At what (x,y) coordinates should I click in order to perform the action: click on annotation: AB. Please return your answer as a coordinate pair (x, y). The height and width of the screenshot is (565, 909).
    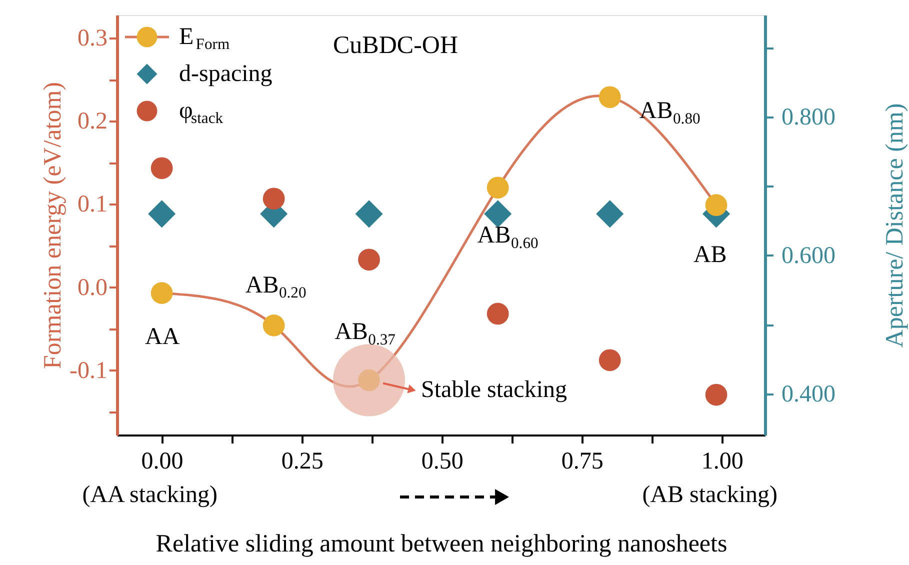
    Looking at the image, I should click on (710, 255).